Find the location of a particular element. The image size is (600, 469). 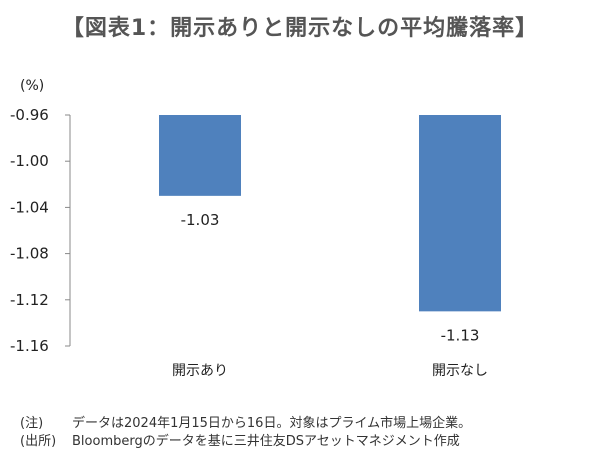

y-tick-label: -1.00 is located at coordinates (29, 161).